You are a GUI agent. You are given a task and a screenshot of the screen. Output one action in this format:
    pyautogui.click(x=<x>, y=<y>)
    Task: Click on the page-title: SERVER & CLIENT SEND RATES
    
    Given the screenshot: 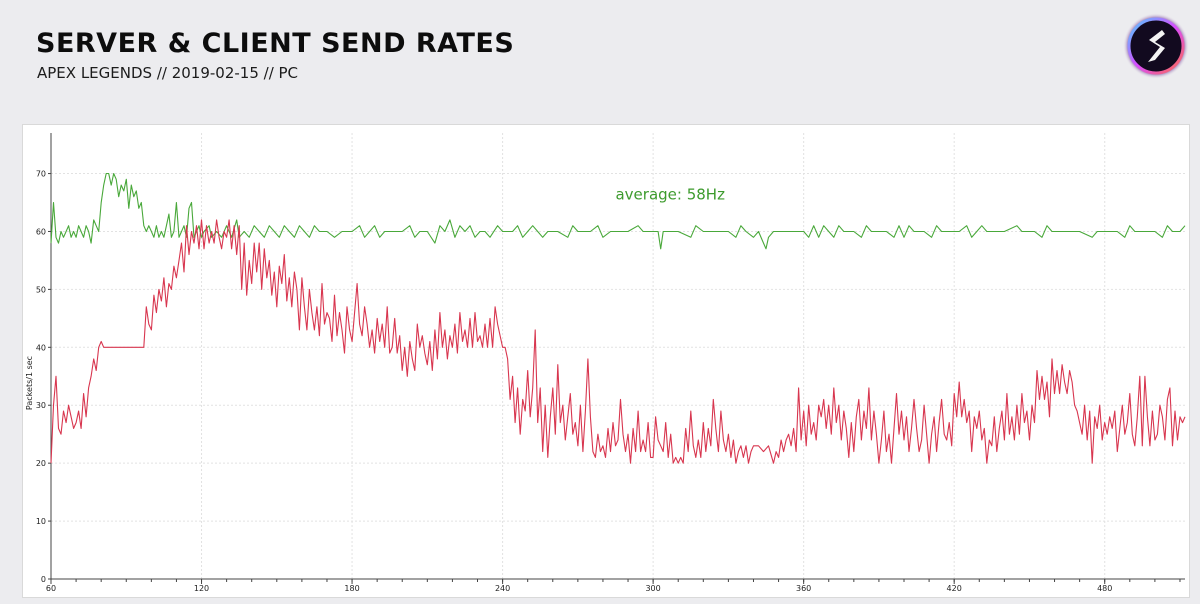 What is the action you would take?
    pyautogui.click(x=275, y=43)
    